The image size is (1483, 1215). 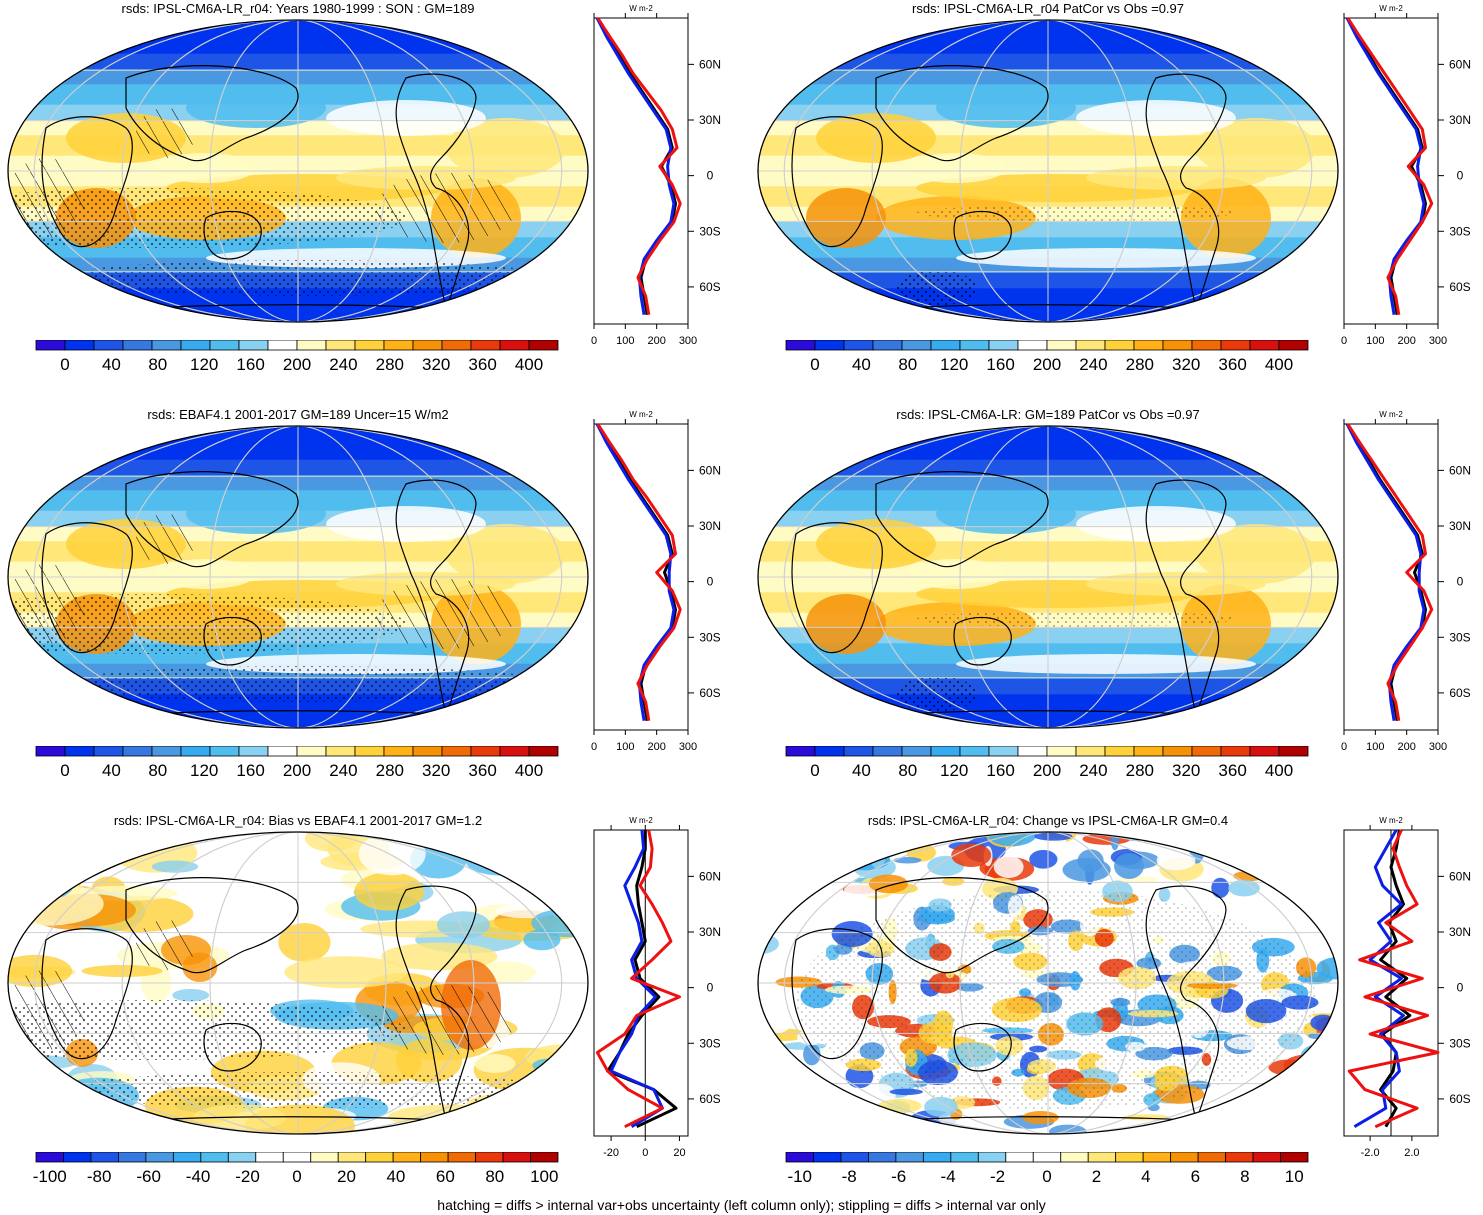 What do you see at coordinates (1145, 1176) in the screenshot?
I see `colorbar-tick-label: 4` at bounding box center [1145, 1176].